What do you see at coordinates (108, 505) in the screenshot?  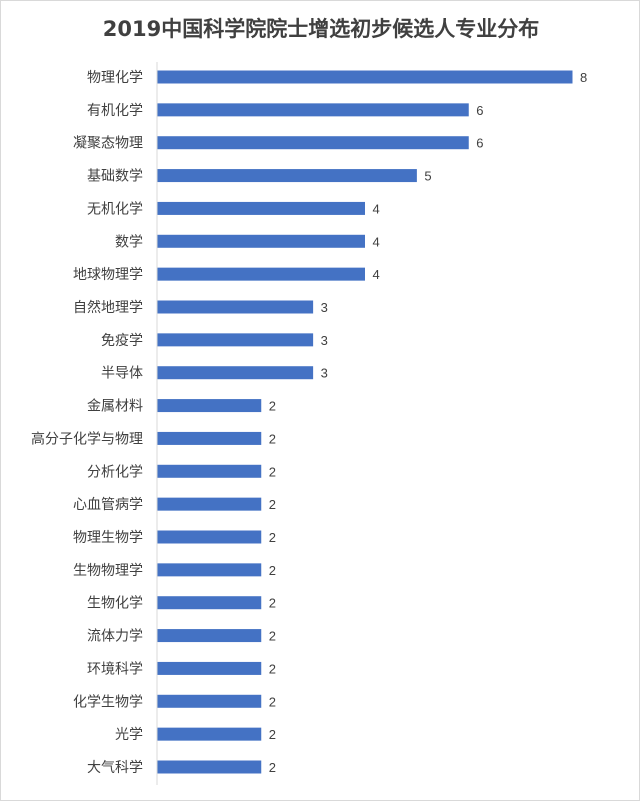 I see `category-label: 心血管病学` at bounding box center [108, 505].